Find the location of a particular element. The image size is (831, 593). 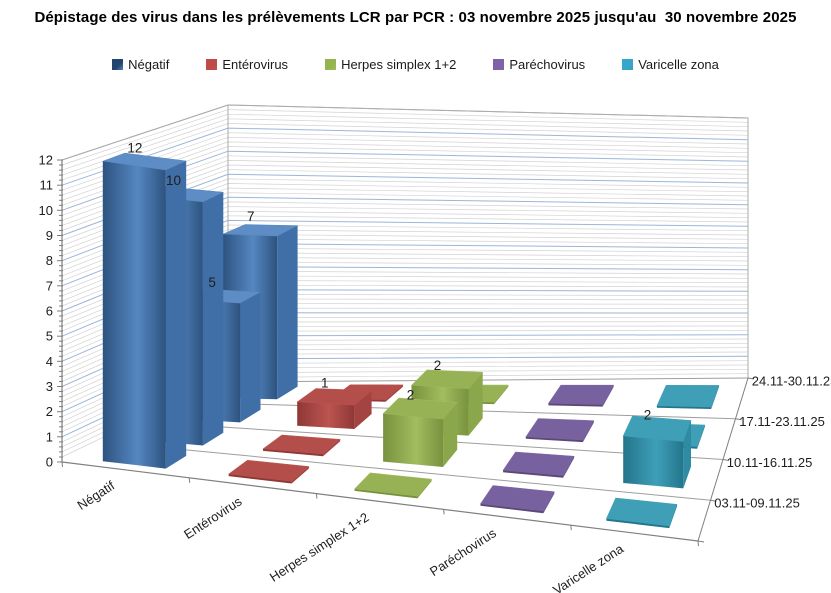

legend-item-ent-rovirus: Entérovirus is located at coordinates (247, 64).